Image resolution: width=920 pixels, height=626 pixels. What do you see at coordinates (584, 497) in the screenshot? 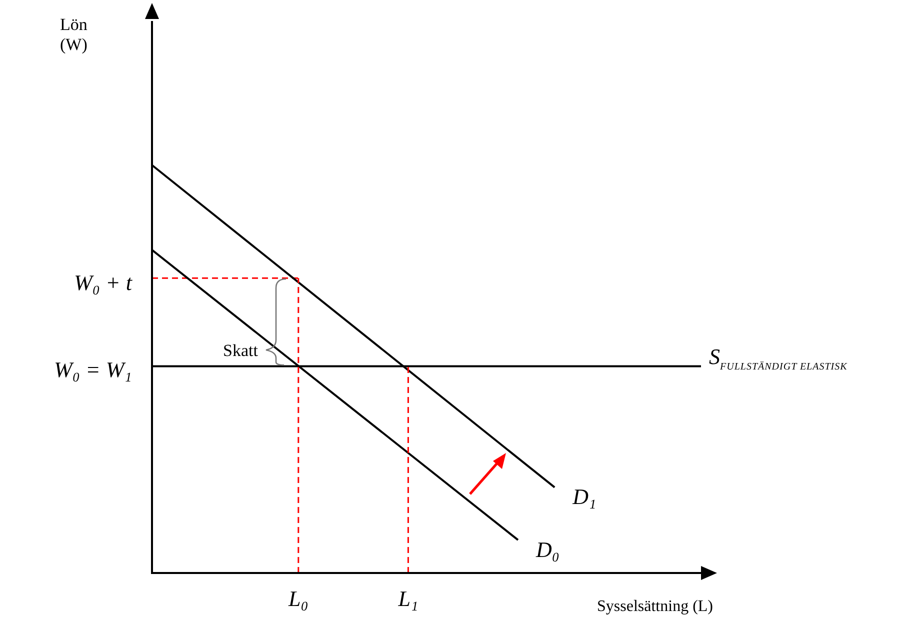
I see `series-label: D₁` at bounding box center [584, 497].